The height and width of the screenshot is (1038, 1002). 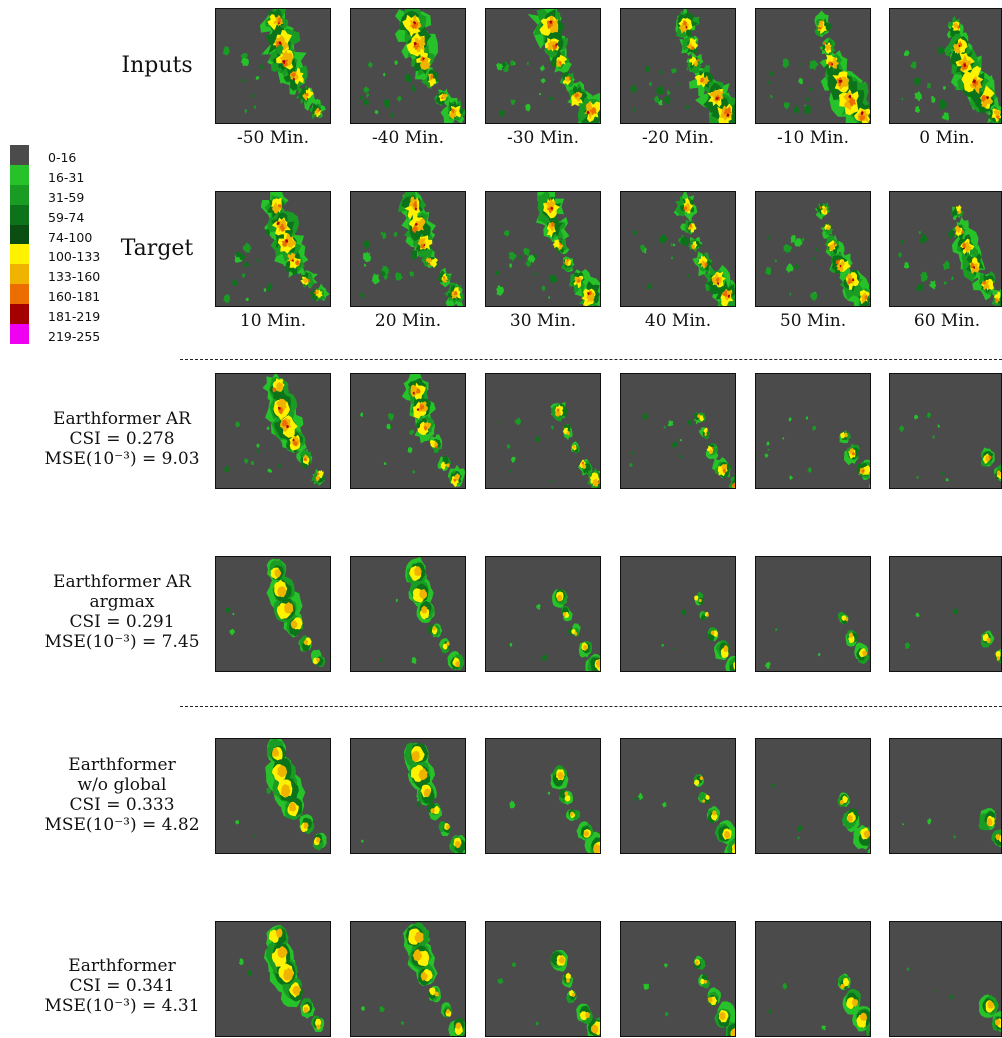 What do you see at coordinates (273, 138) in the screenshot?
I see `frame-time-caption: -50 Min.` at bounding box center [273, 138].